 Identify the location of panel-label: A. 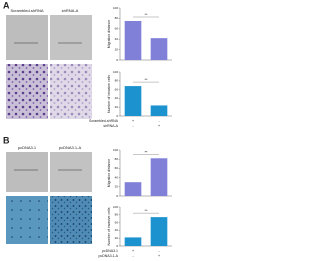
(6, 5).